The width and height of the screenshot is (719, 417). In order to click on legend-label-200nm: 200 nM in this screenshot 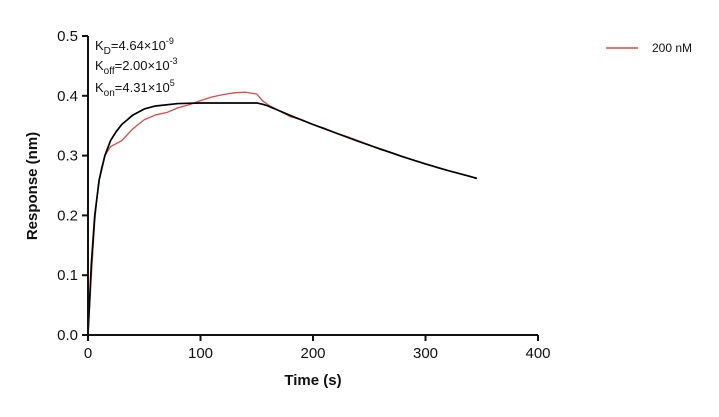, I will do `click(672, 48)`.